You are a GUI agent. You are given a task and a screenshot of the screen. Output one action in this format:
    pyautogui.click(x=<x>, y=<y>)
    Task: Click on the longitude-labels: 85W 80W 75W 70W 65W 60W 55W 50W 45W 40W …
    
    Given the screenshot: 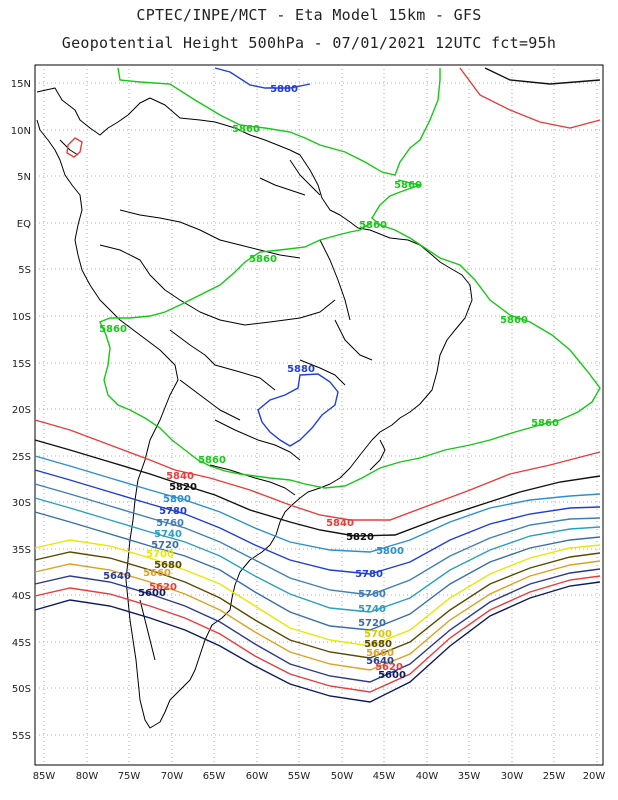 What is the action you would take?
    pyautogui.click(x=319, y=776)
    